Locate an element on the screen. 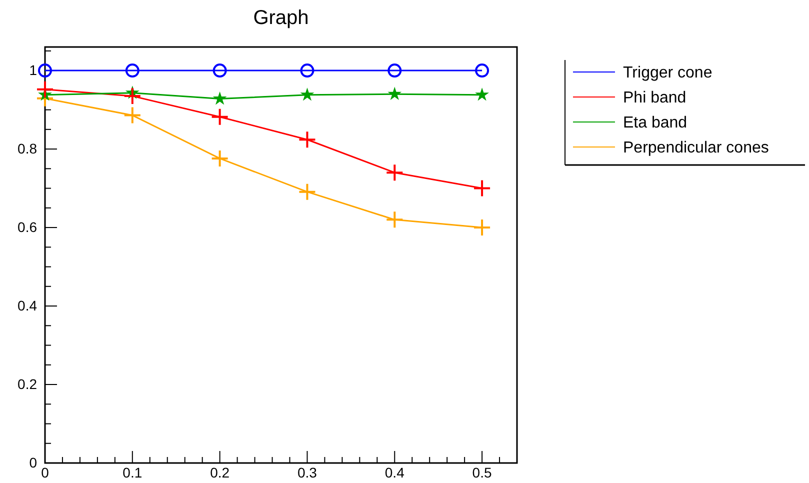  x-tick-label: 0.4 is located at coordinates (394, 472).